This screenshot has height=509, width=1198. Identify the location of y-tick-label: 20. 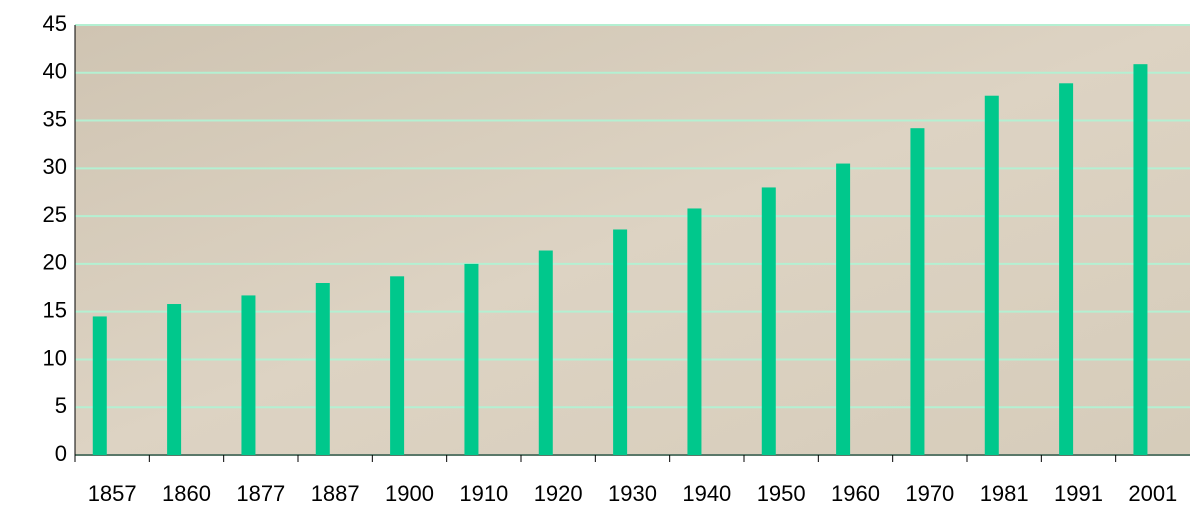
(55, 262).